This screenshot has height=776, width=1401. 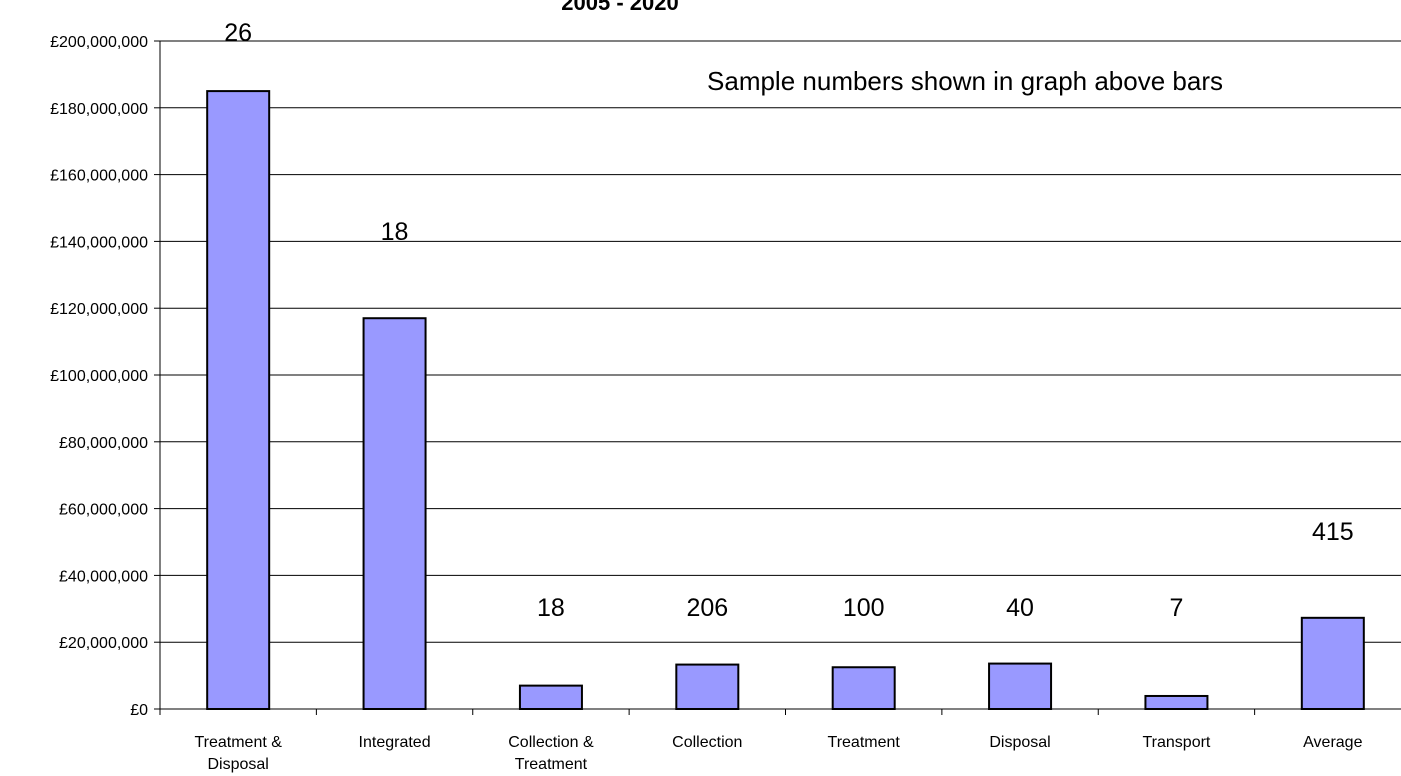 I want to click on y-tick-label: £180,000,000, so click(x=99, y=109).